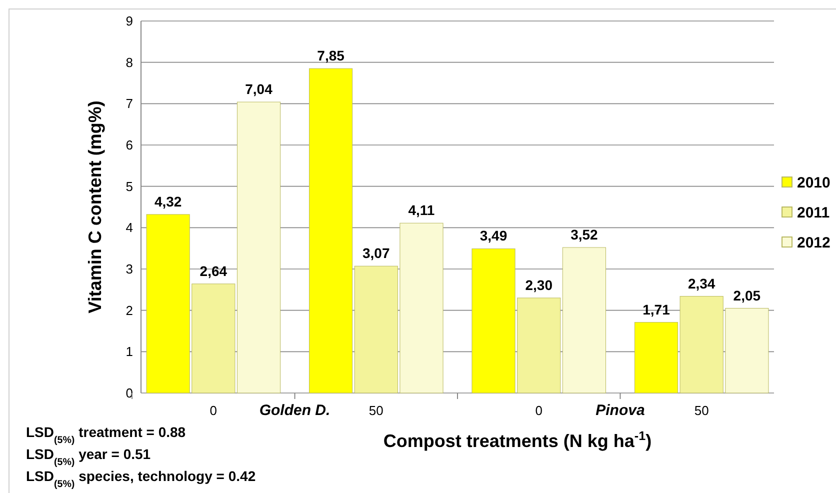 Image resolution: width=836 pixels, height=493 pixels. I want to click on x-axis-title: Compost treatments (N kg ha$^{-1}$), so click(517, 440).